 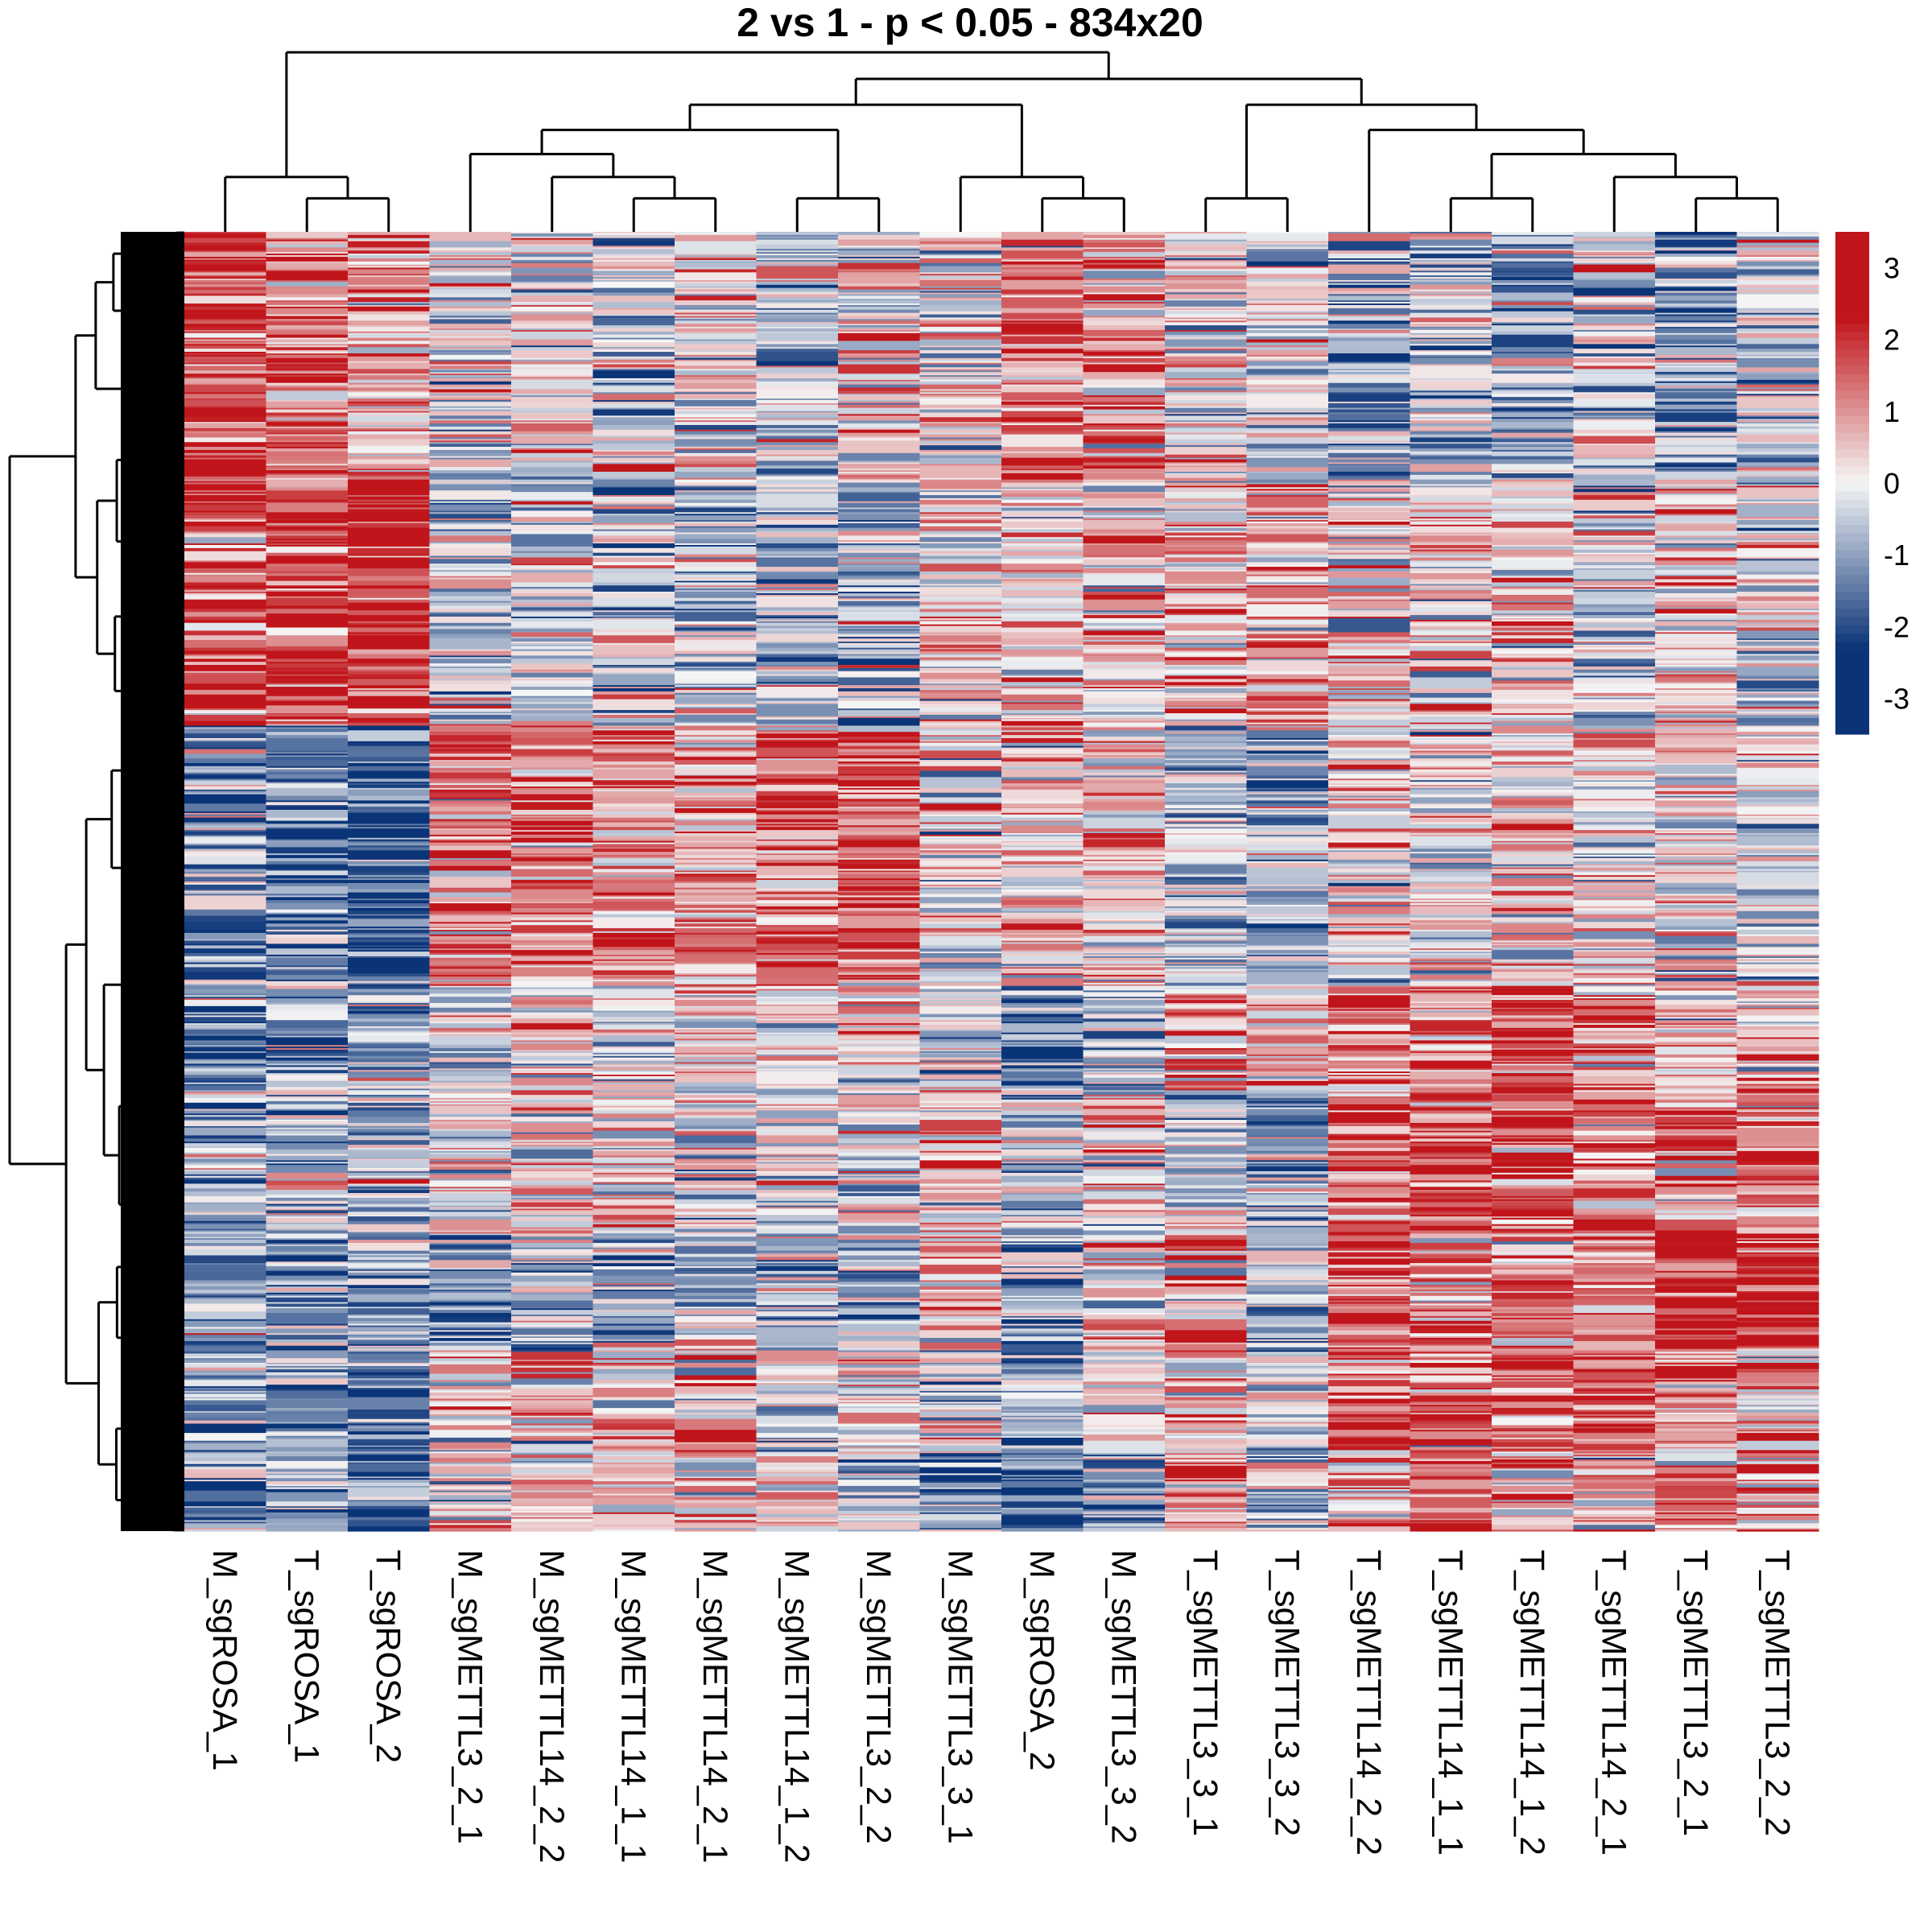 What do you see at coordinates (1001, 142) in the screenshot?
I see `column-dendrogram` at bounding box center [1001, 142].